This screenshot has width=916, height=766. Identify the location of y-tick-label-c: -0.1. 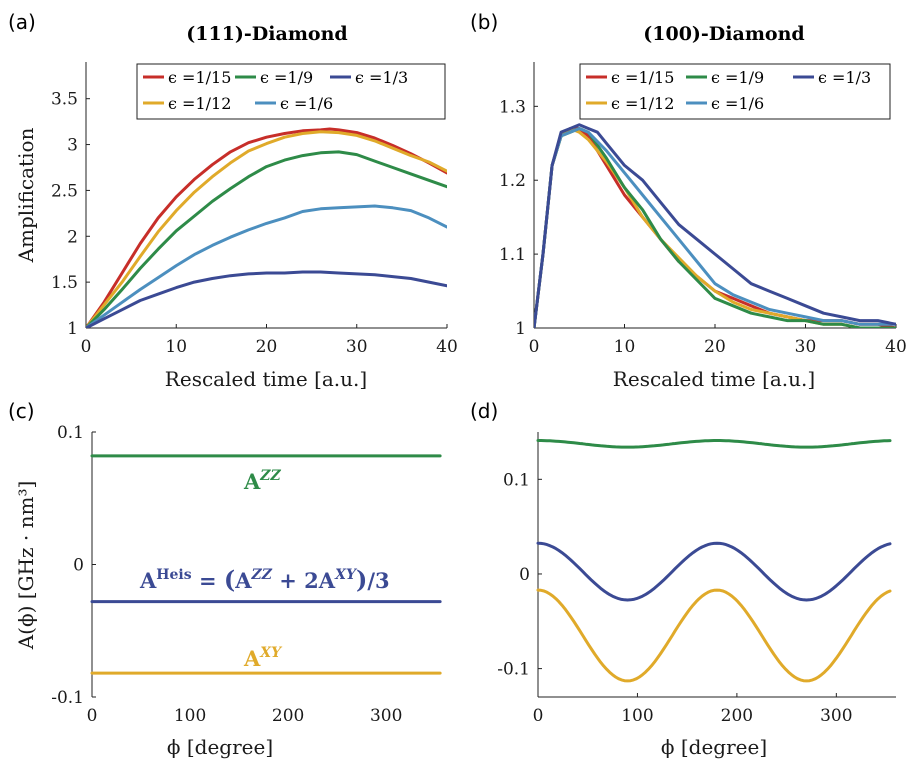
(67, 698).